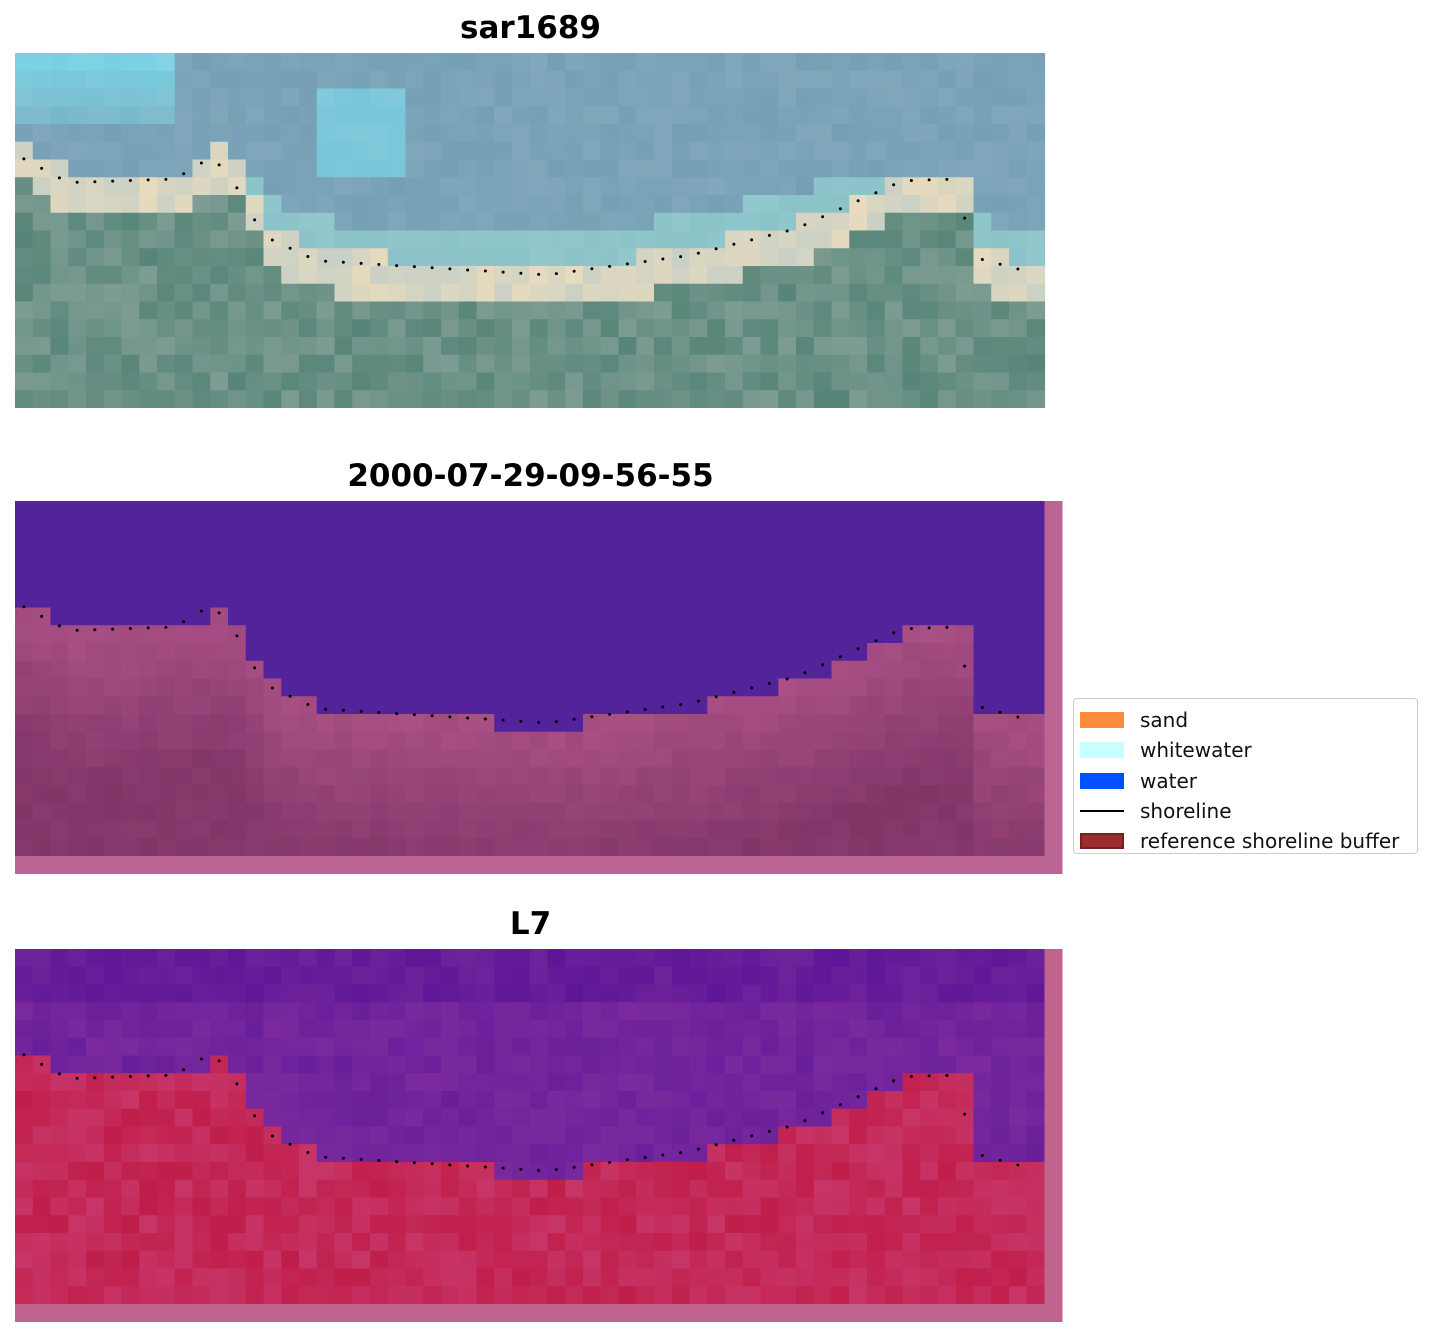  Describe the element at coordinates (1168, 780) in the screenshot. I see `legend-label: water` at that location.